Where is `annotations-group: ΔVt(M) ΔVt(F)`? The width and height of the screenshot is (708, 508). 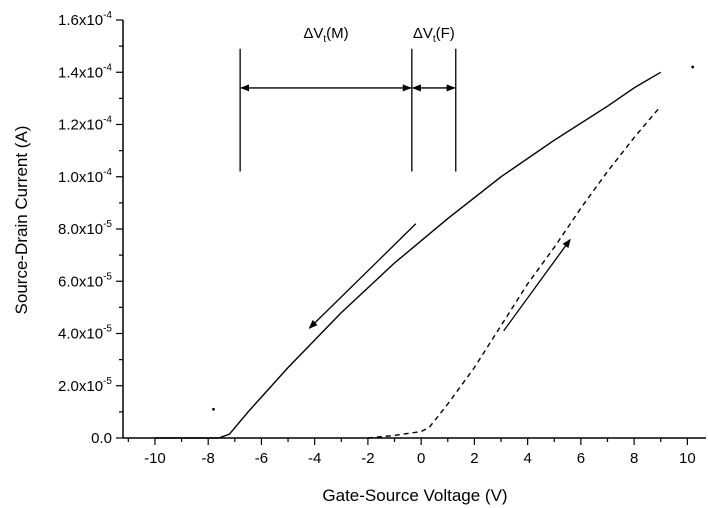 annotations-group: ΔVt(M) ΔVt(F) is located at coordinates (348, 98).